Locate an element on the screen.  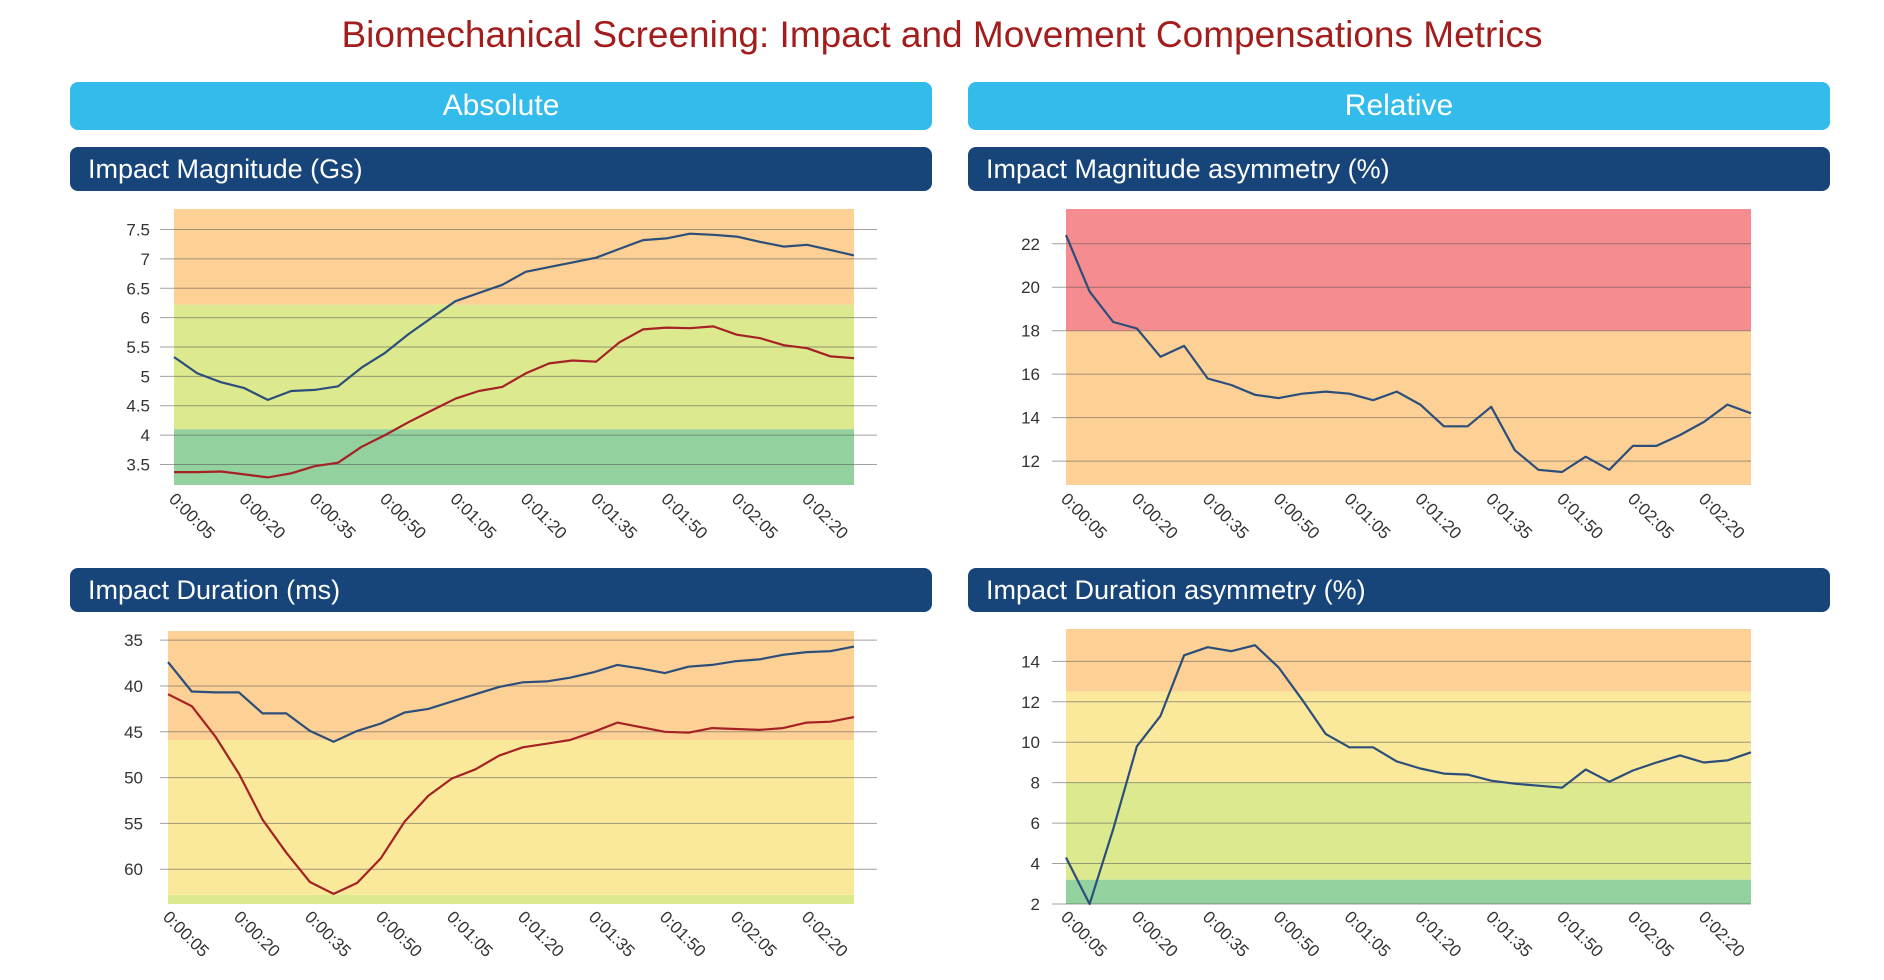
impact-magnitude-asymmetry-y-tick-label: 22 is located at coordinates (1030, 244).